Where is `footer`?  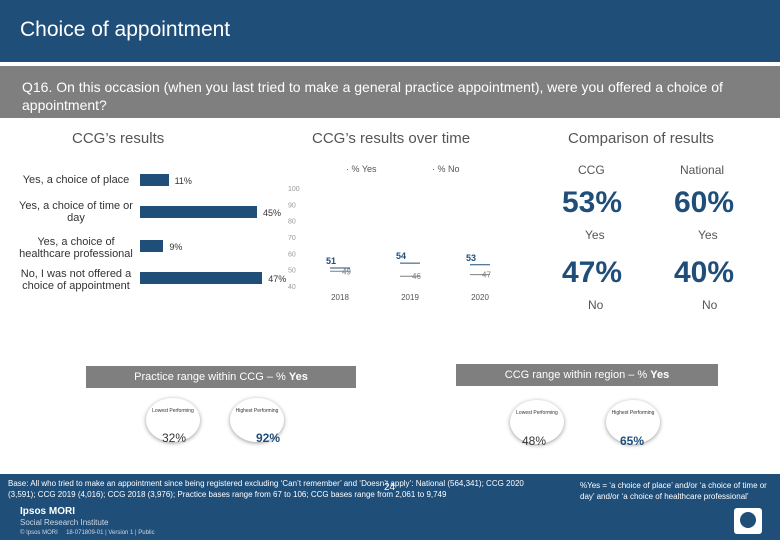
footer is located at coordinates (390, 507).